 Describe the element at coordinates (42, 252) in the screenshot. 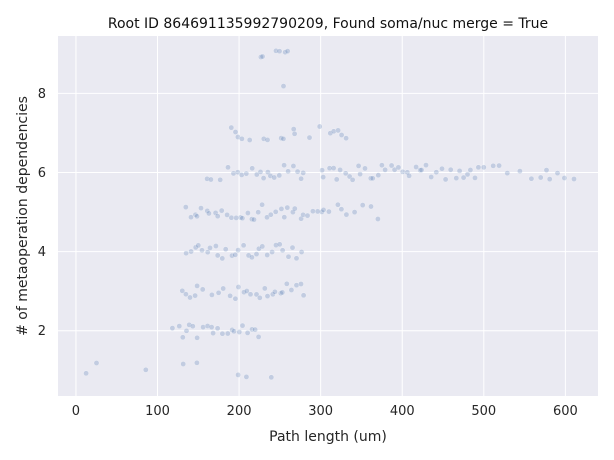

I see `y-tick-label: 4` at that location.